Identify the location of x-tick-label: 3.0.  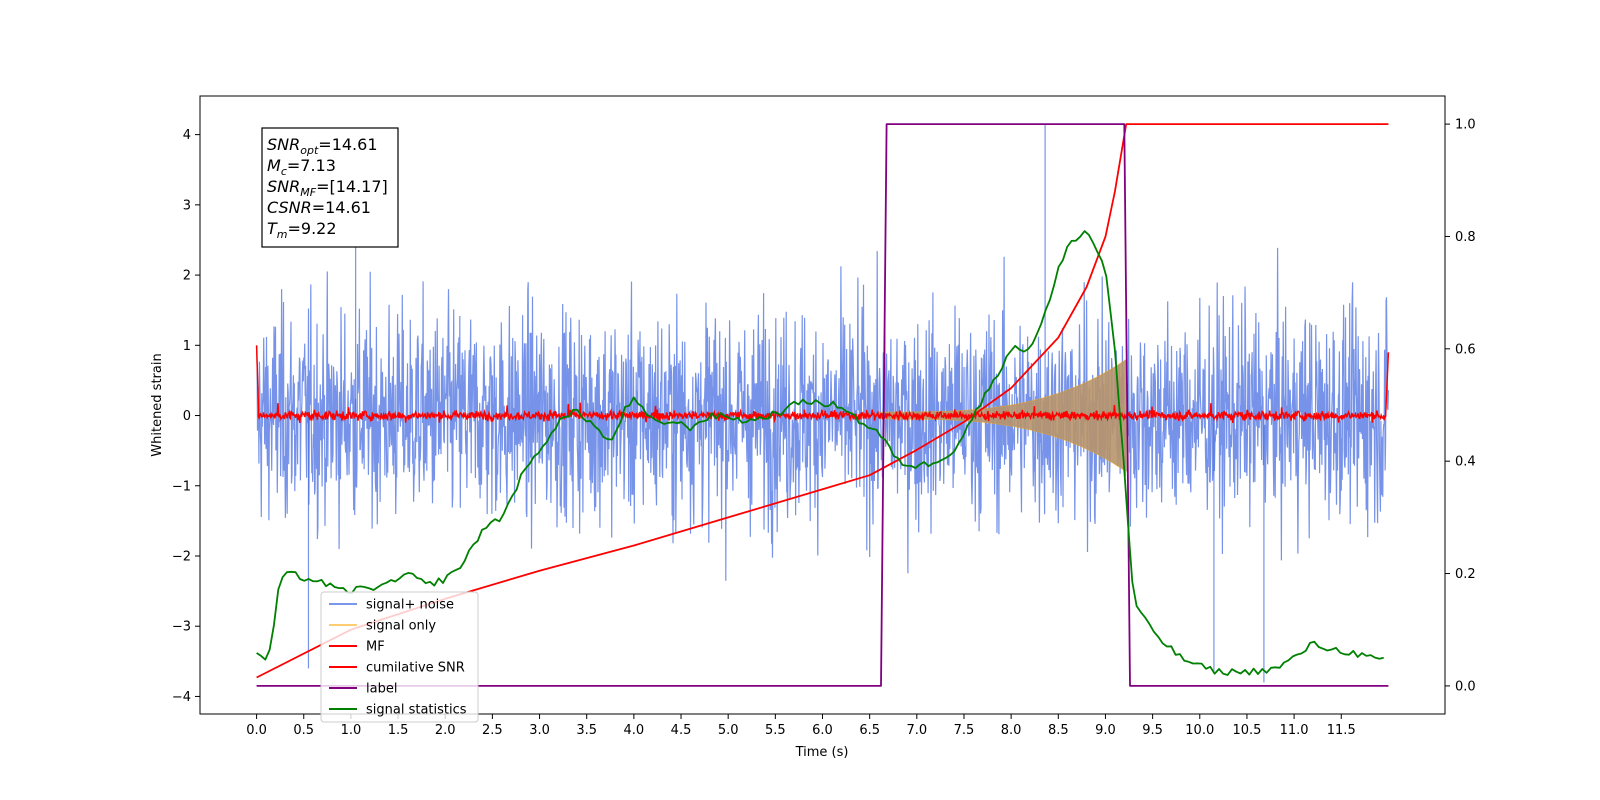
(539, 730).